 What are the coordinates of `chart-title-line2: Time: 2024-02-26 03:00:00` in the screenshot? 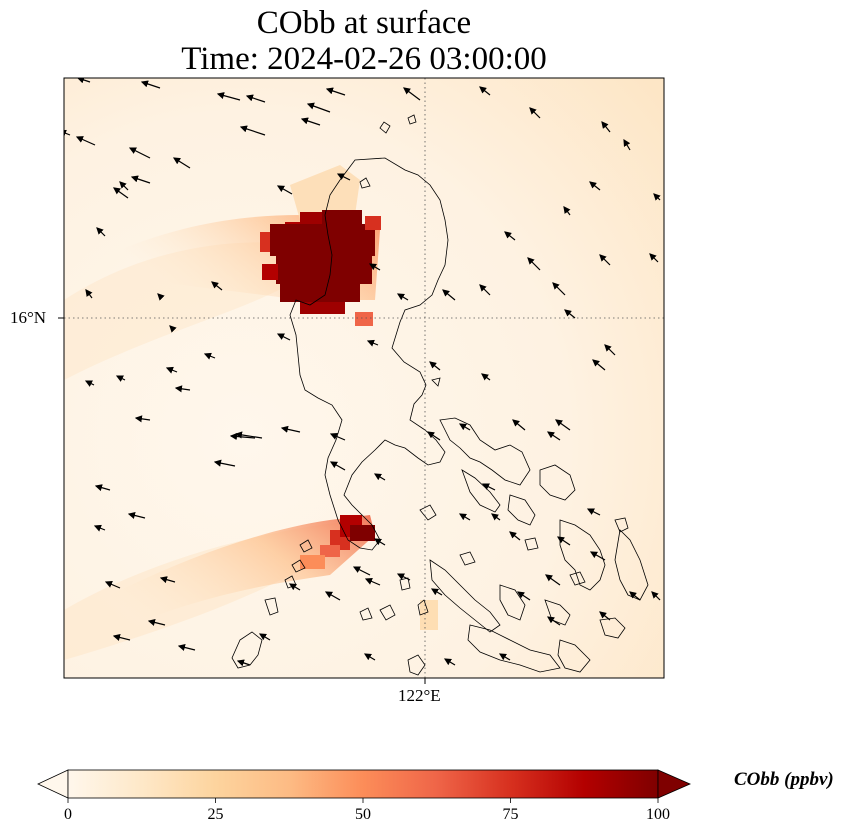 It's located at (364, 59).